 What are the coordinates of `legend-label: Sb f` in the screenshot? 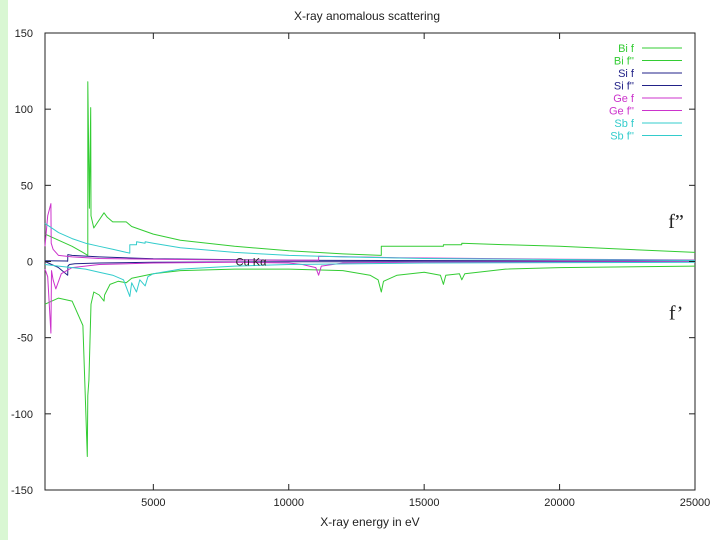 It's located at (624, 124).